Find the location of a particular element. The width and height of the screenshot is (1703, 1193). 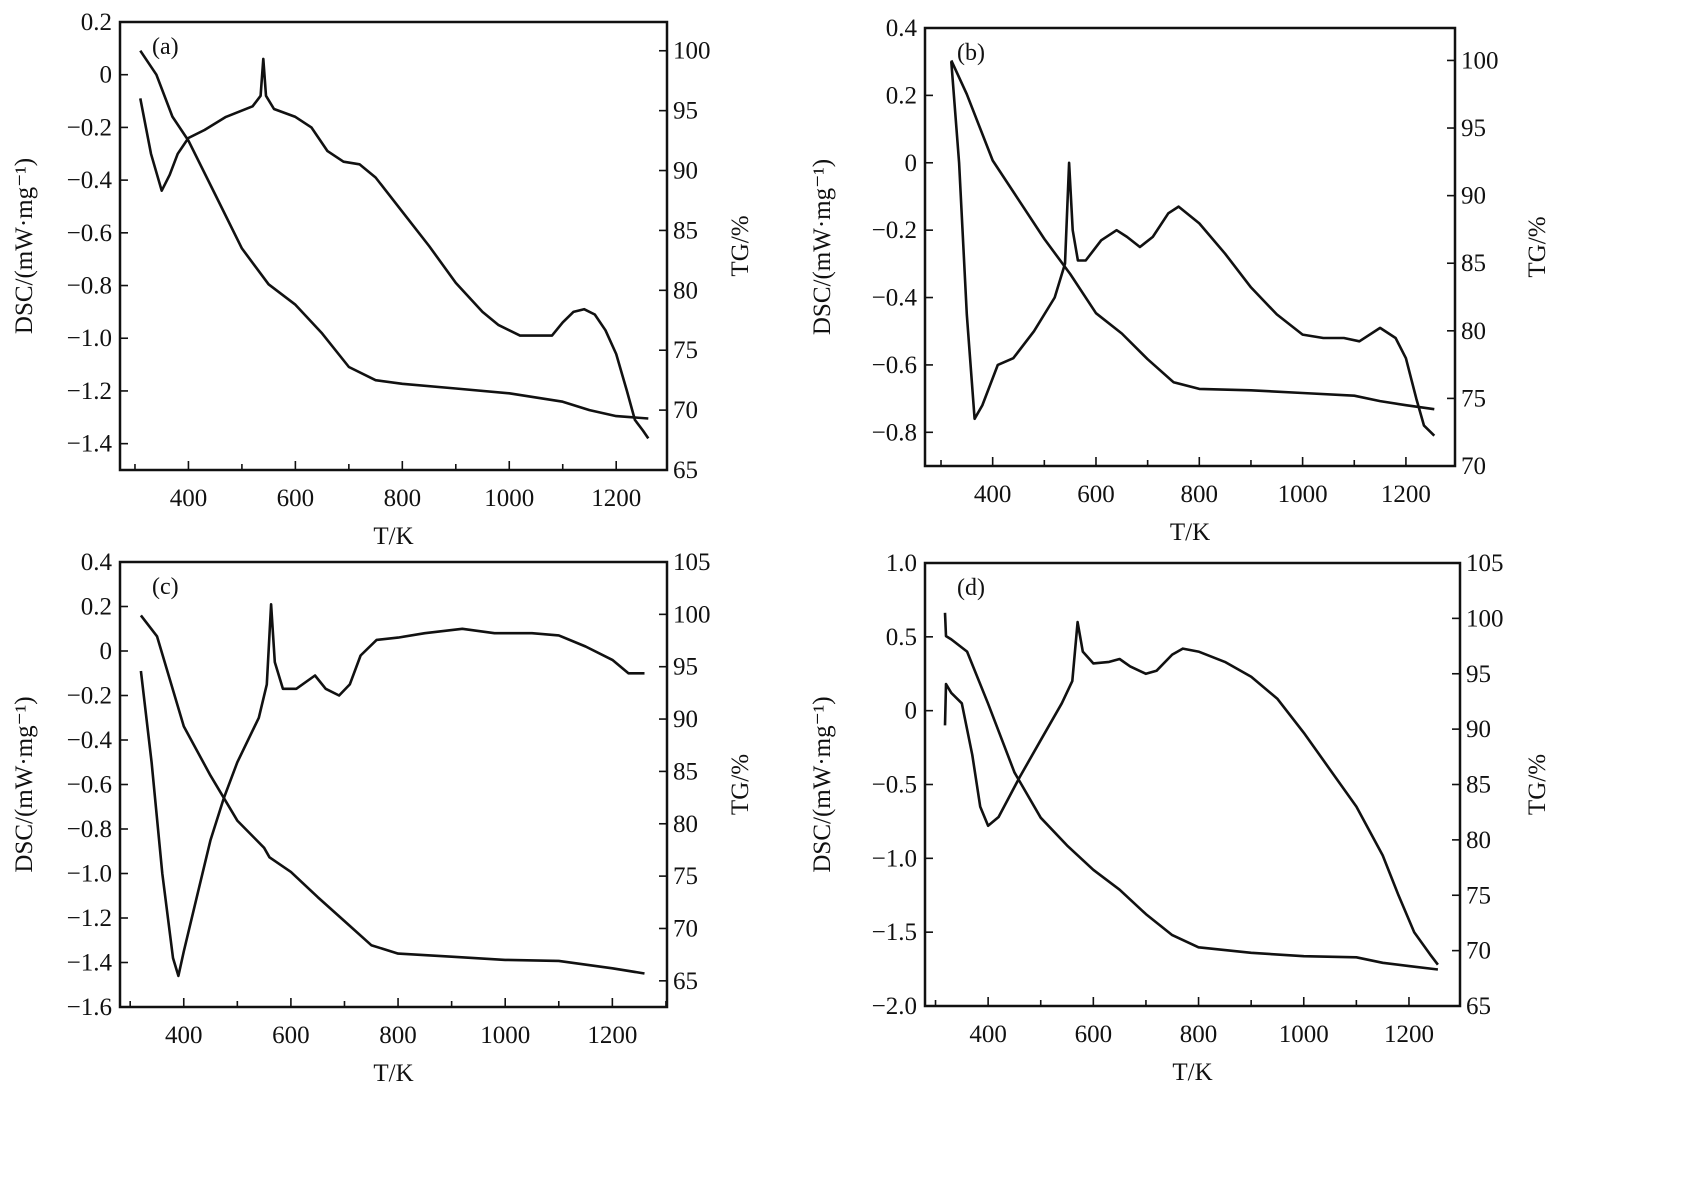

panel-label: (b) is located at coordinates (971, 53).